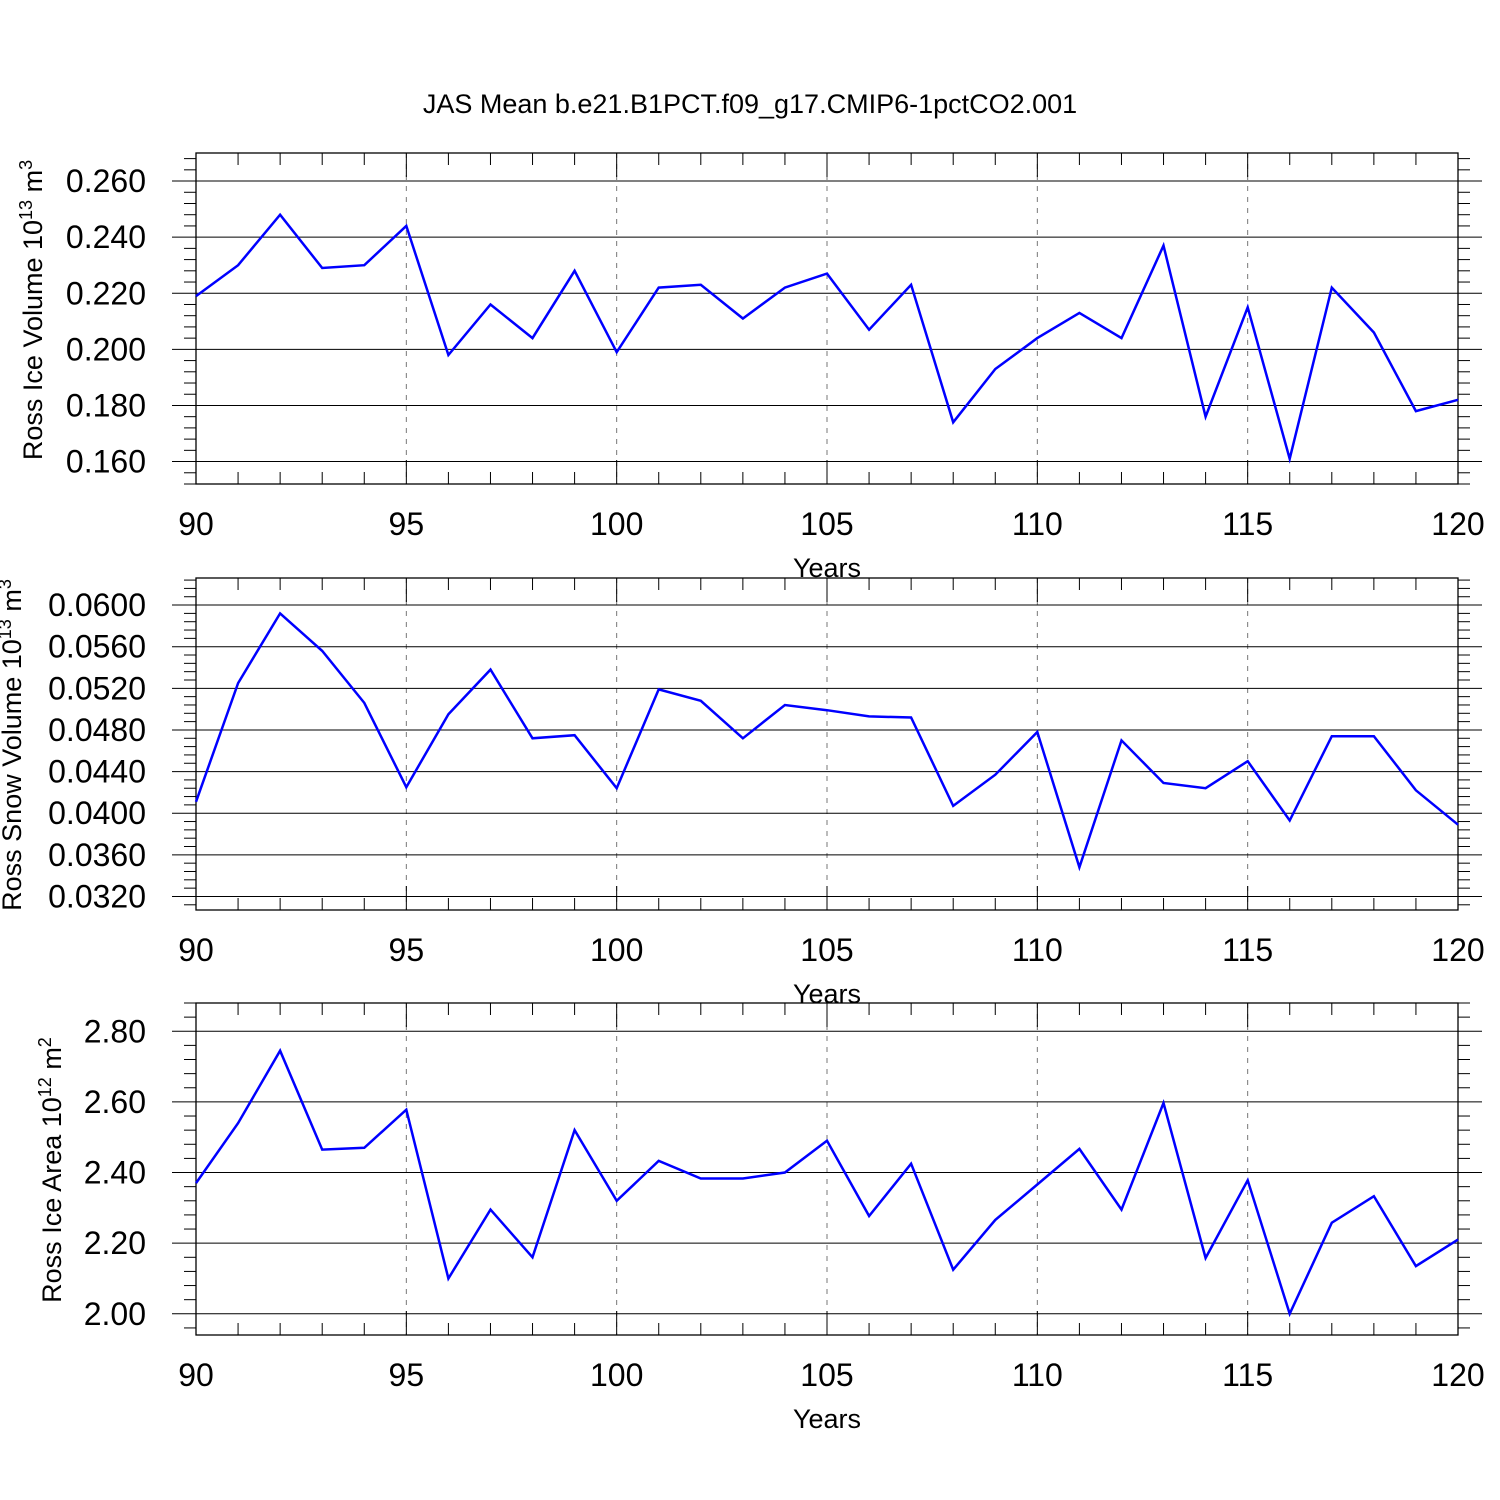 Image resolution: width=1500 pixels, height=1500 pixels. I want to click on snow-volume-xtick-label-0: 90, so click(196, 950).